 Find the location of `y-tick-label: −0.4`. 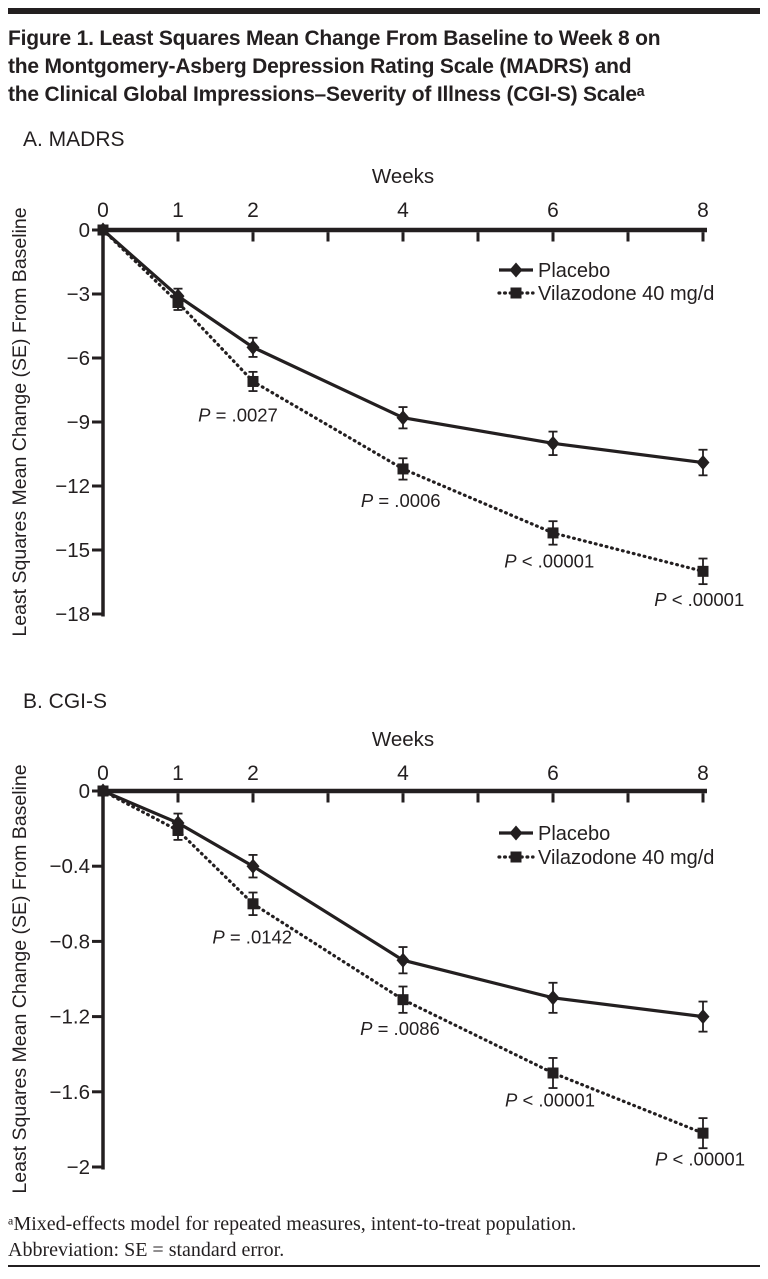

y-tick-label: −0.4 is located at coordinates (70, 866).